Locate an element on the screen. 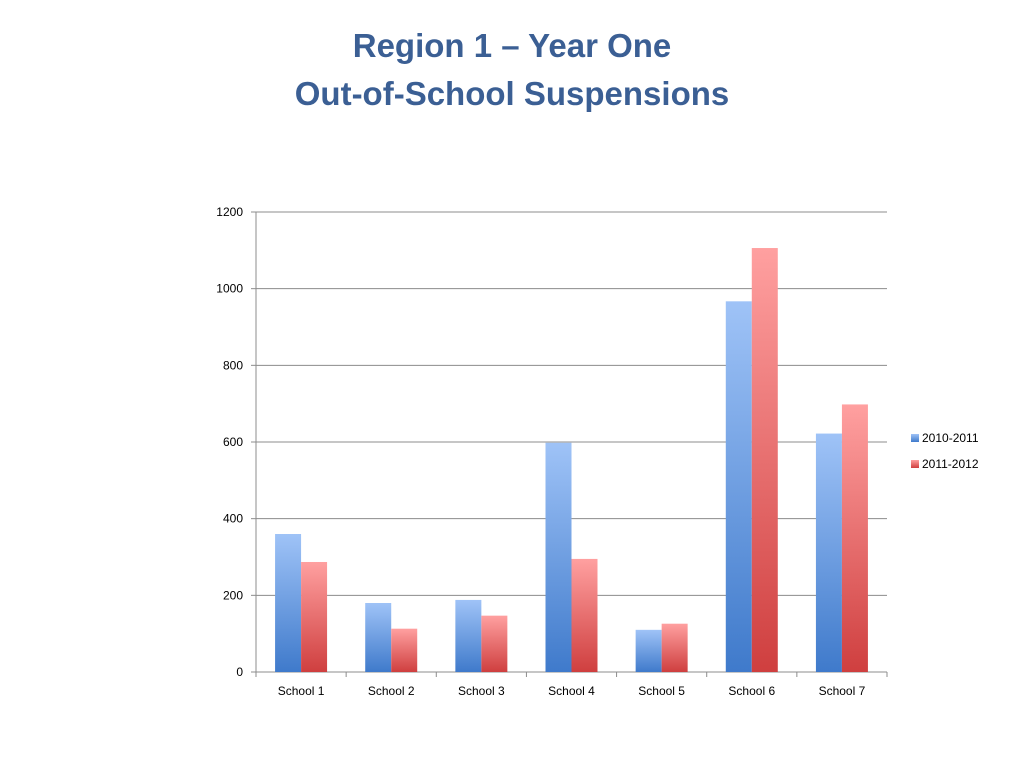 The image size is (1024, 768). y-tick-label: 0 is located at coordinates (239, 672).